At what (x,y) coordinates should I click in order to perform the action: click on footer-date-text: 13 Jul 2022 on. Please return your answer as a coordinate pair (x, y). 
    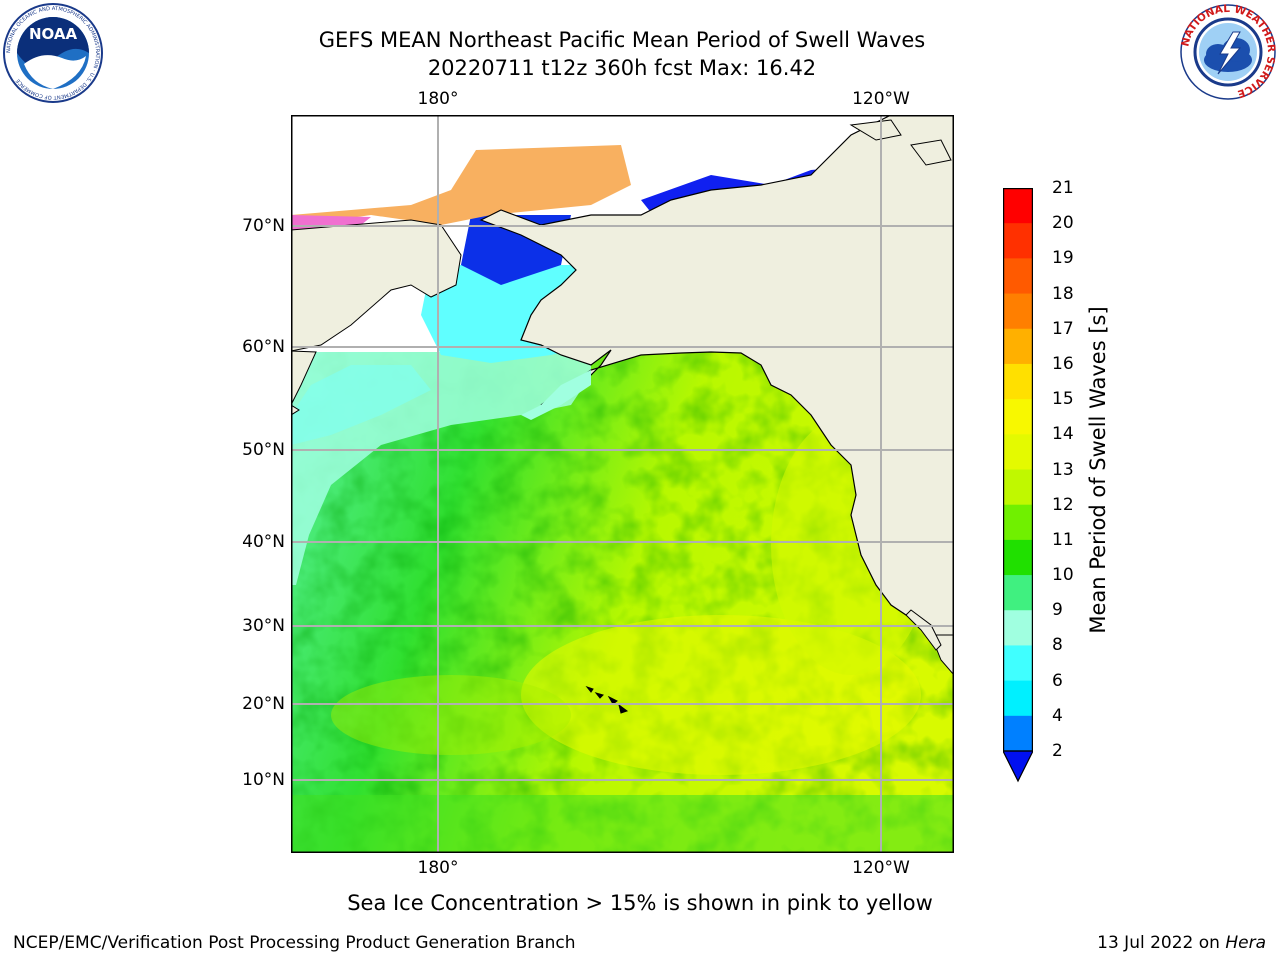
    Looking at the image, I should click on (1161, 943).